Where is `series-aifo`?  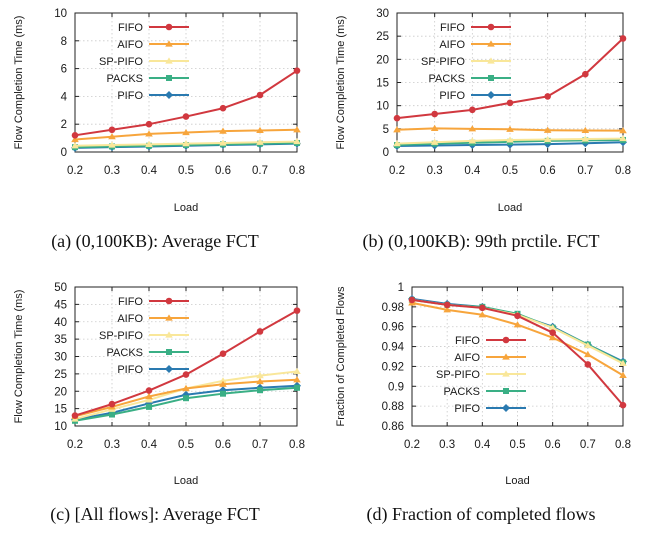 series-aifo is located at coordinates (517, 338).